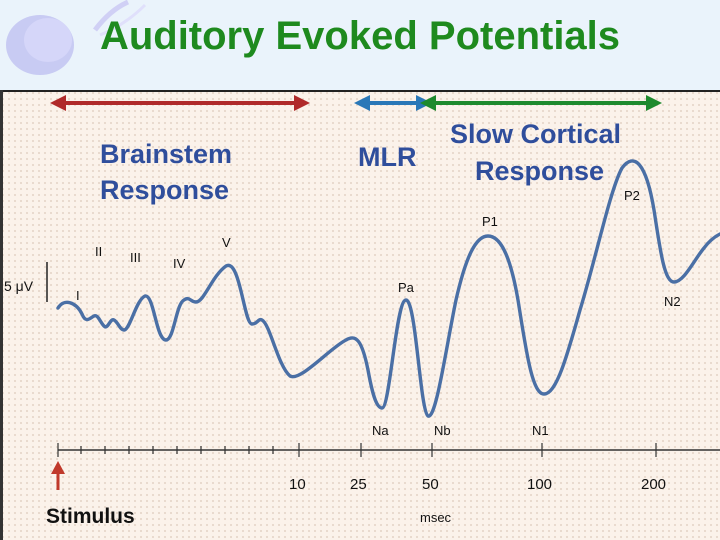  I want to click on peak-label-P2: P2, so click(632, 195).